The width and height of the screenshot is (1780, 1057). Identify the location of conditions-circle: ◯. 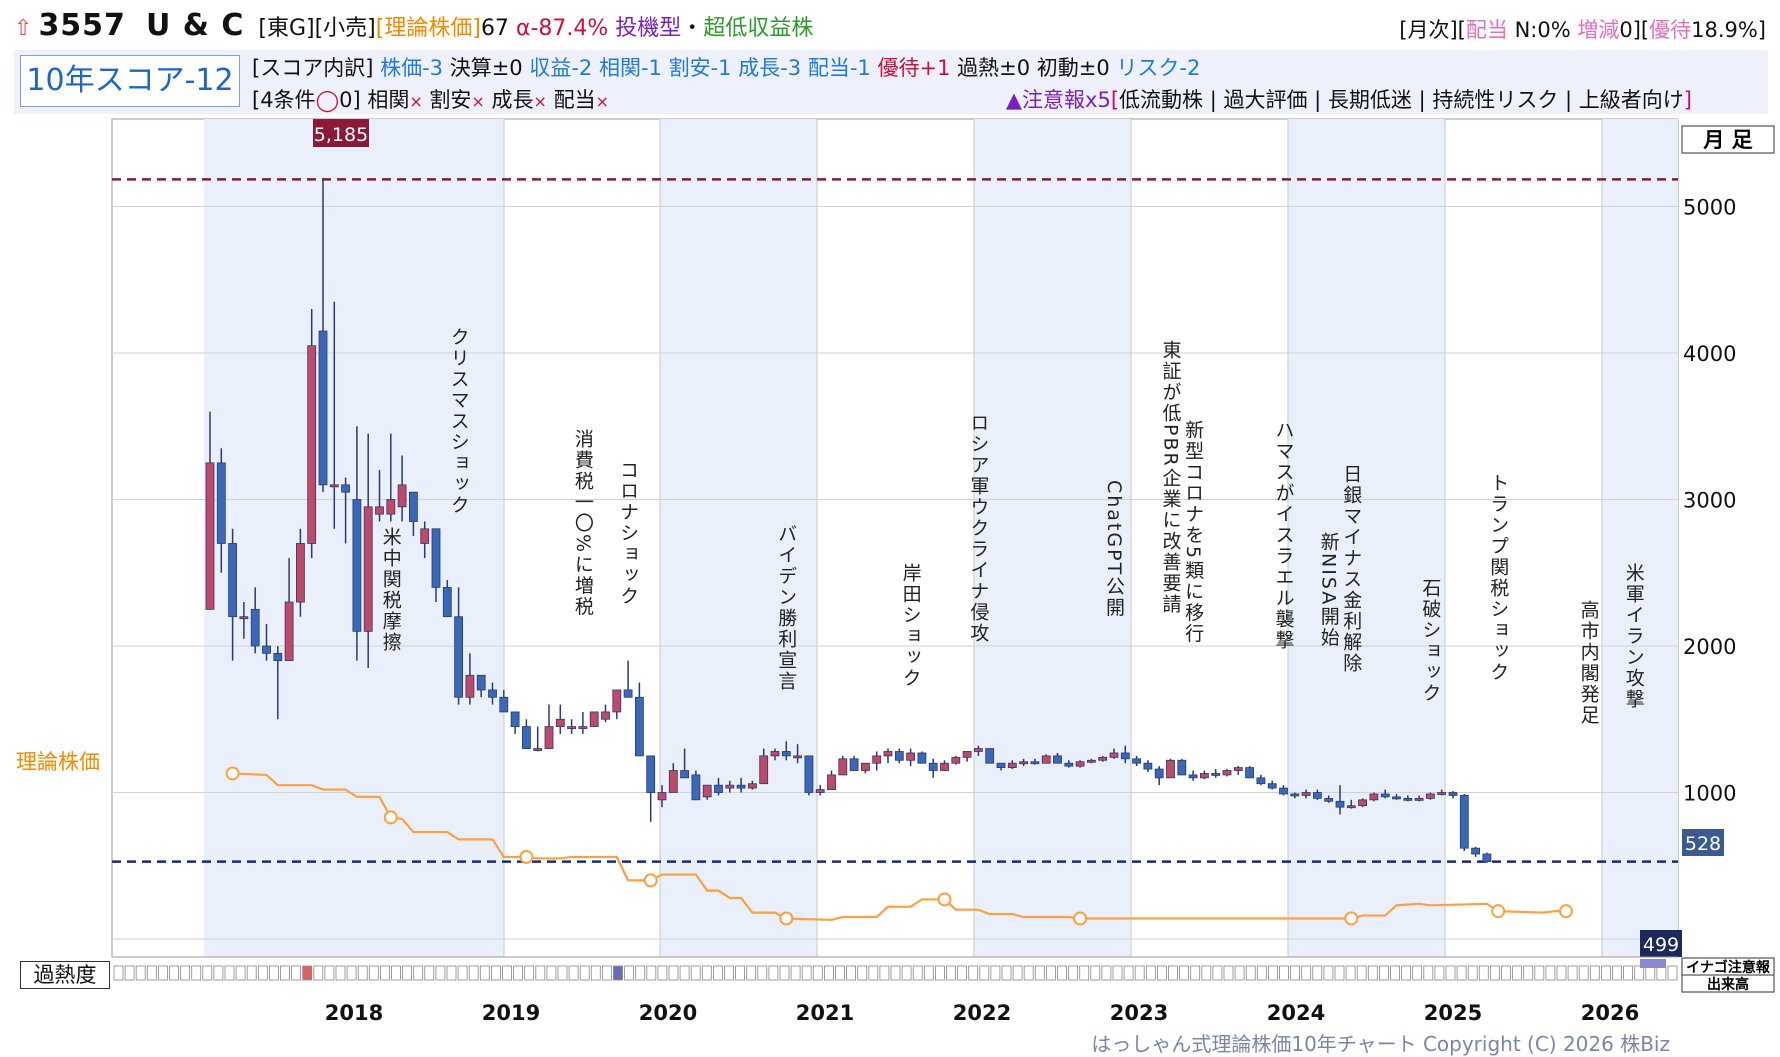
(327, 100).